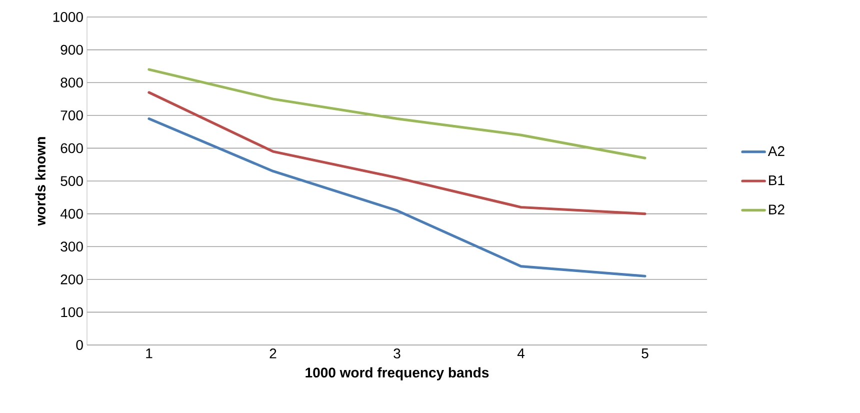  I want to click on x-tick-label: 2, so click(273, 353).